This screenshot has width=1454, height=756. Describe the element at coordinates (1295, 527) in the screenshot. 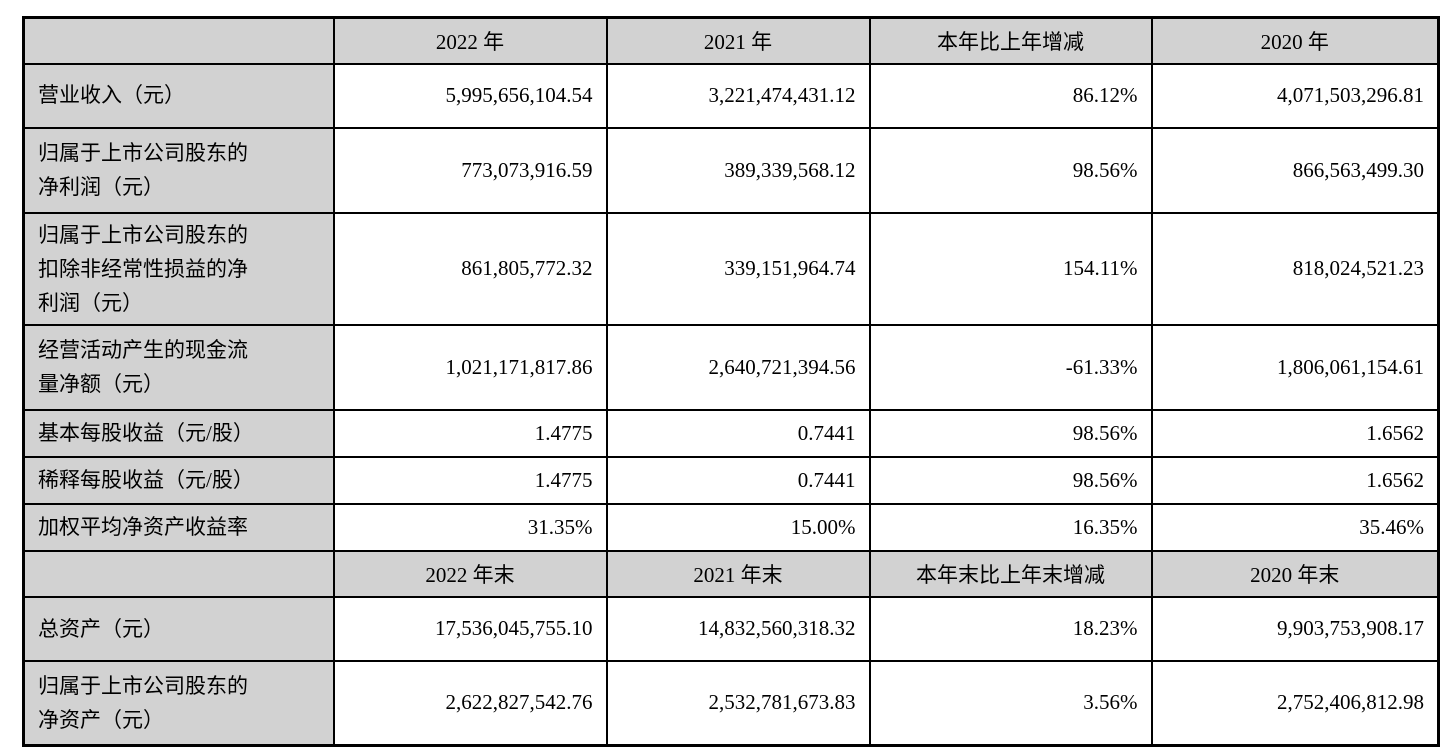

I see `value-cell: 35.46%` at that location.